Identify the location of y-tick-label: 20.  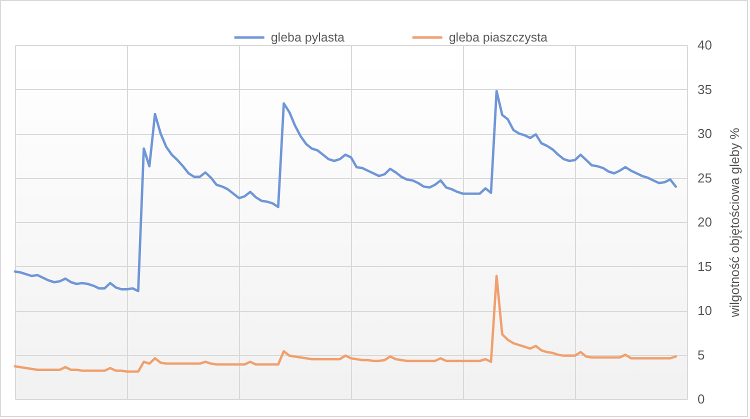
(705, 222).